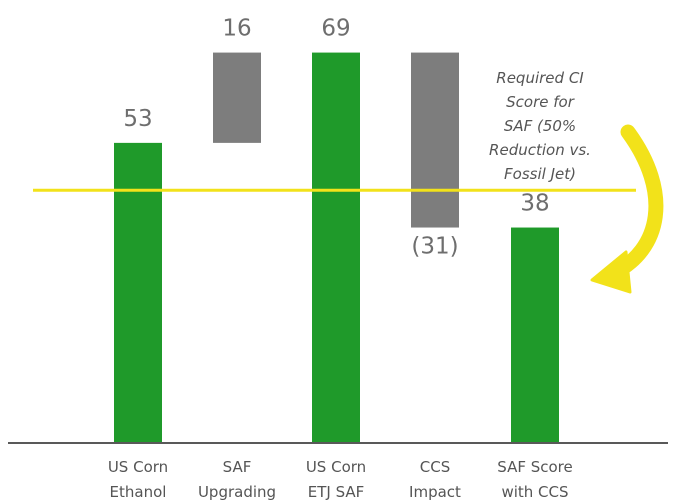 Image resolution: width=674 pixels, height=504 pixels. I want to click on threshold-annotation-line-1: Required CI, so click(540, 78).